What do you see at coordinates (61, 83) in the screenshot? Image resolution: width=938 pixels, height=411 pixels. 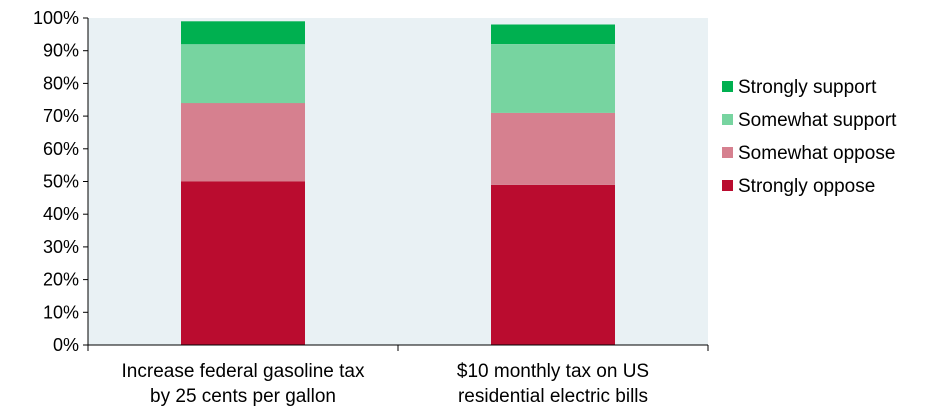 I see `y-tick-label: 80%` at bounding box center [61, 83].